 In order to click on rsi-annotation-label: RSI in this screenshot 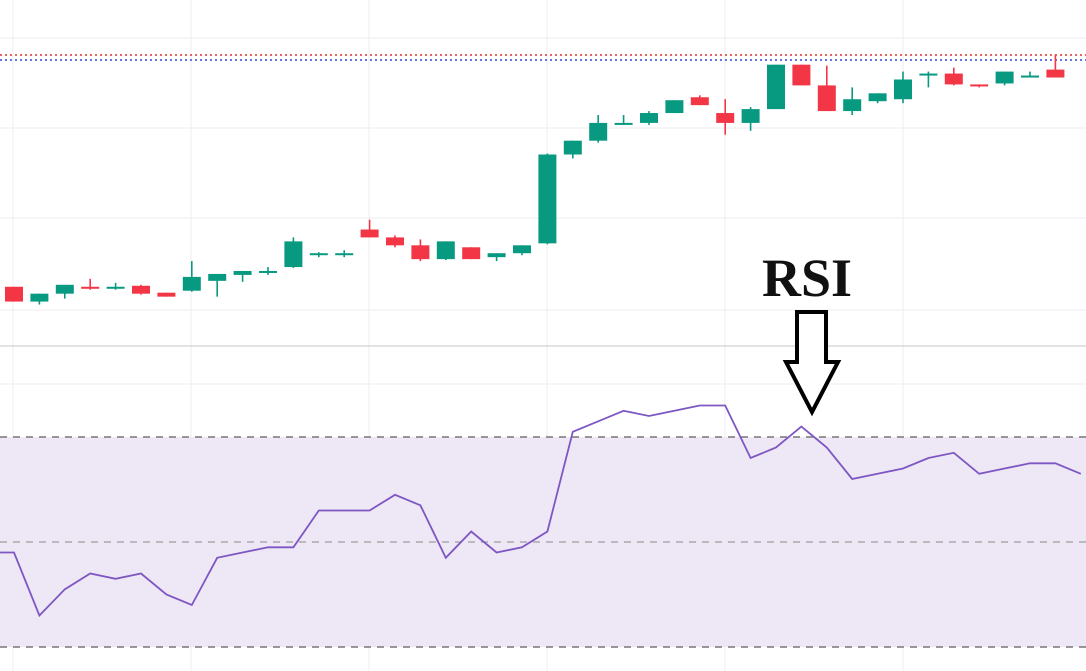, I will do `click(807, 278)`.